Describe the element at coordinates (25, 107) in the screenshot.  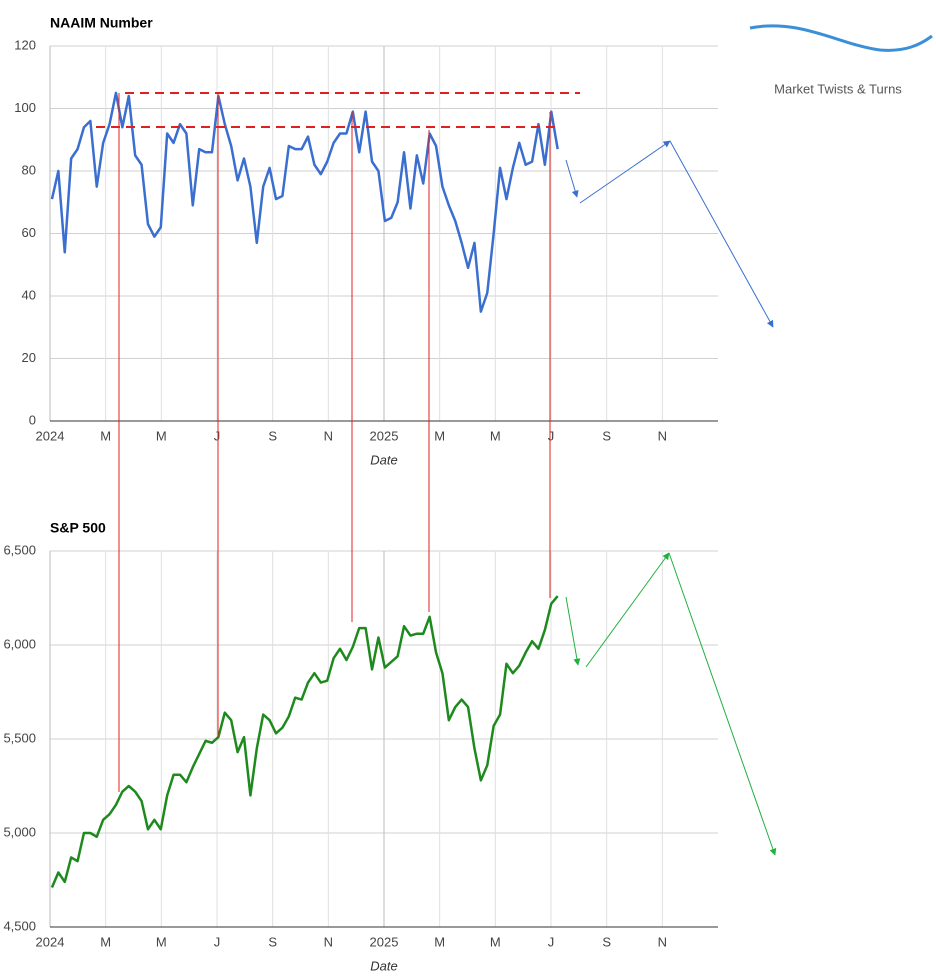
I see `y-tick-label: 100` at that location.